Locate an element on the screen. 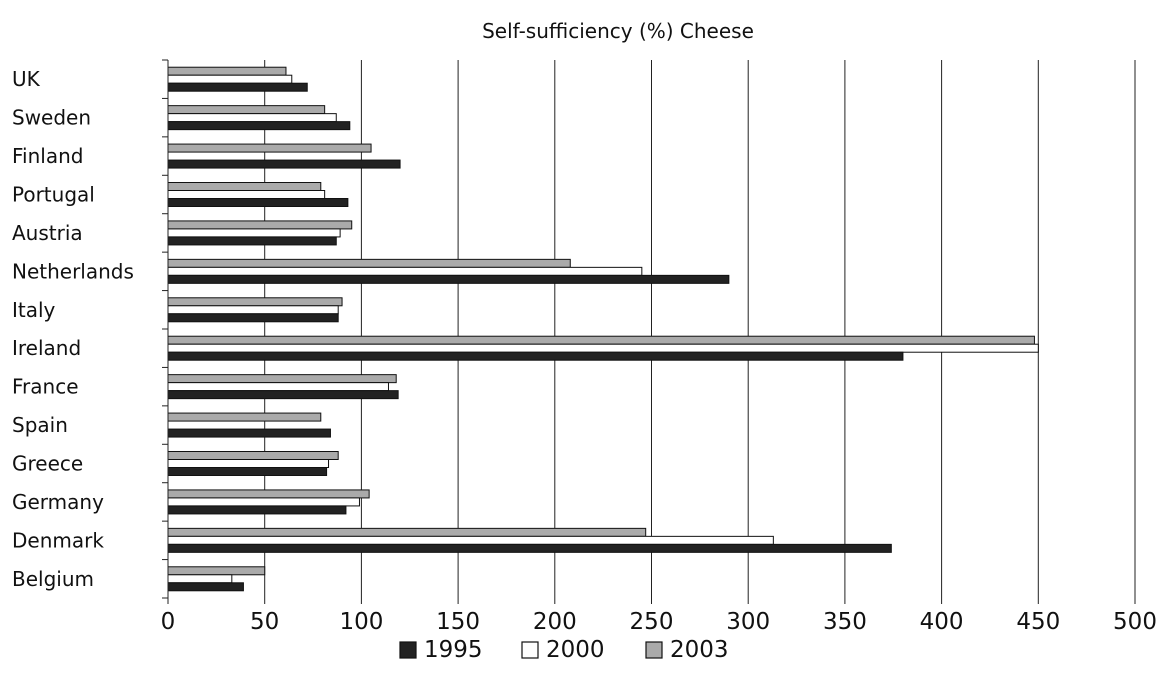 The height and width of the screenshot is (679, 1175). bar-2000-belgium is located at coordinates (200, 579).